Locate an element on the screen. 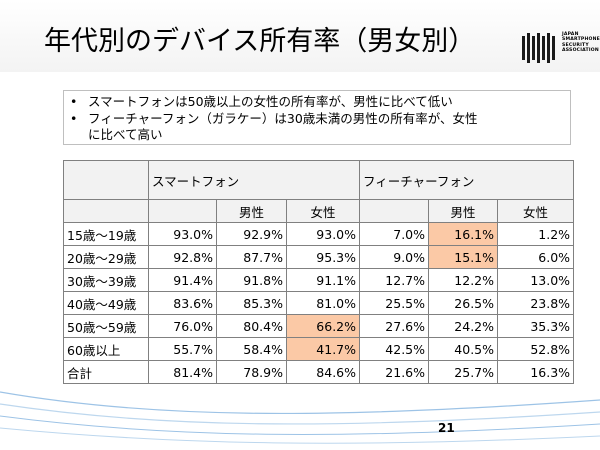  table-cell: 24.2% is located at coordinates (463, 326).